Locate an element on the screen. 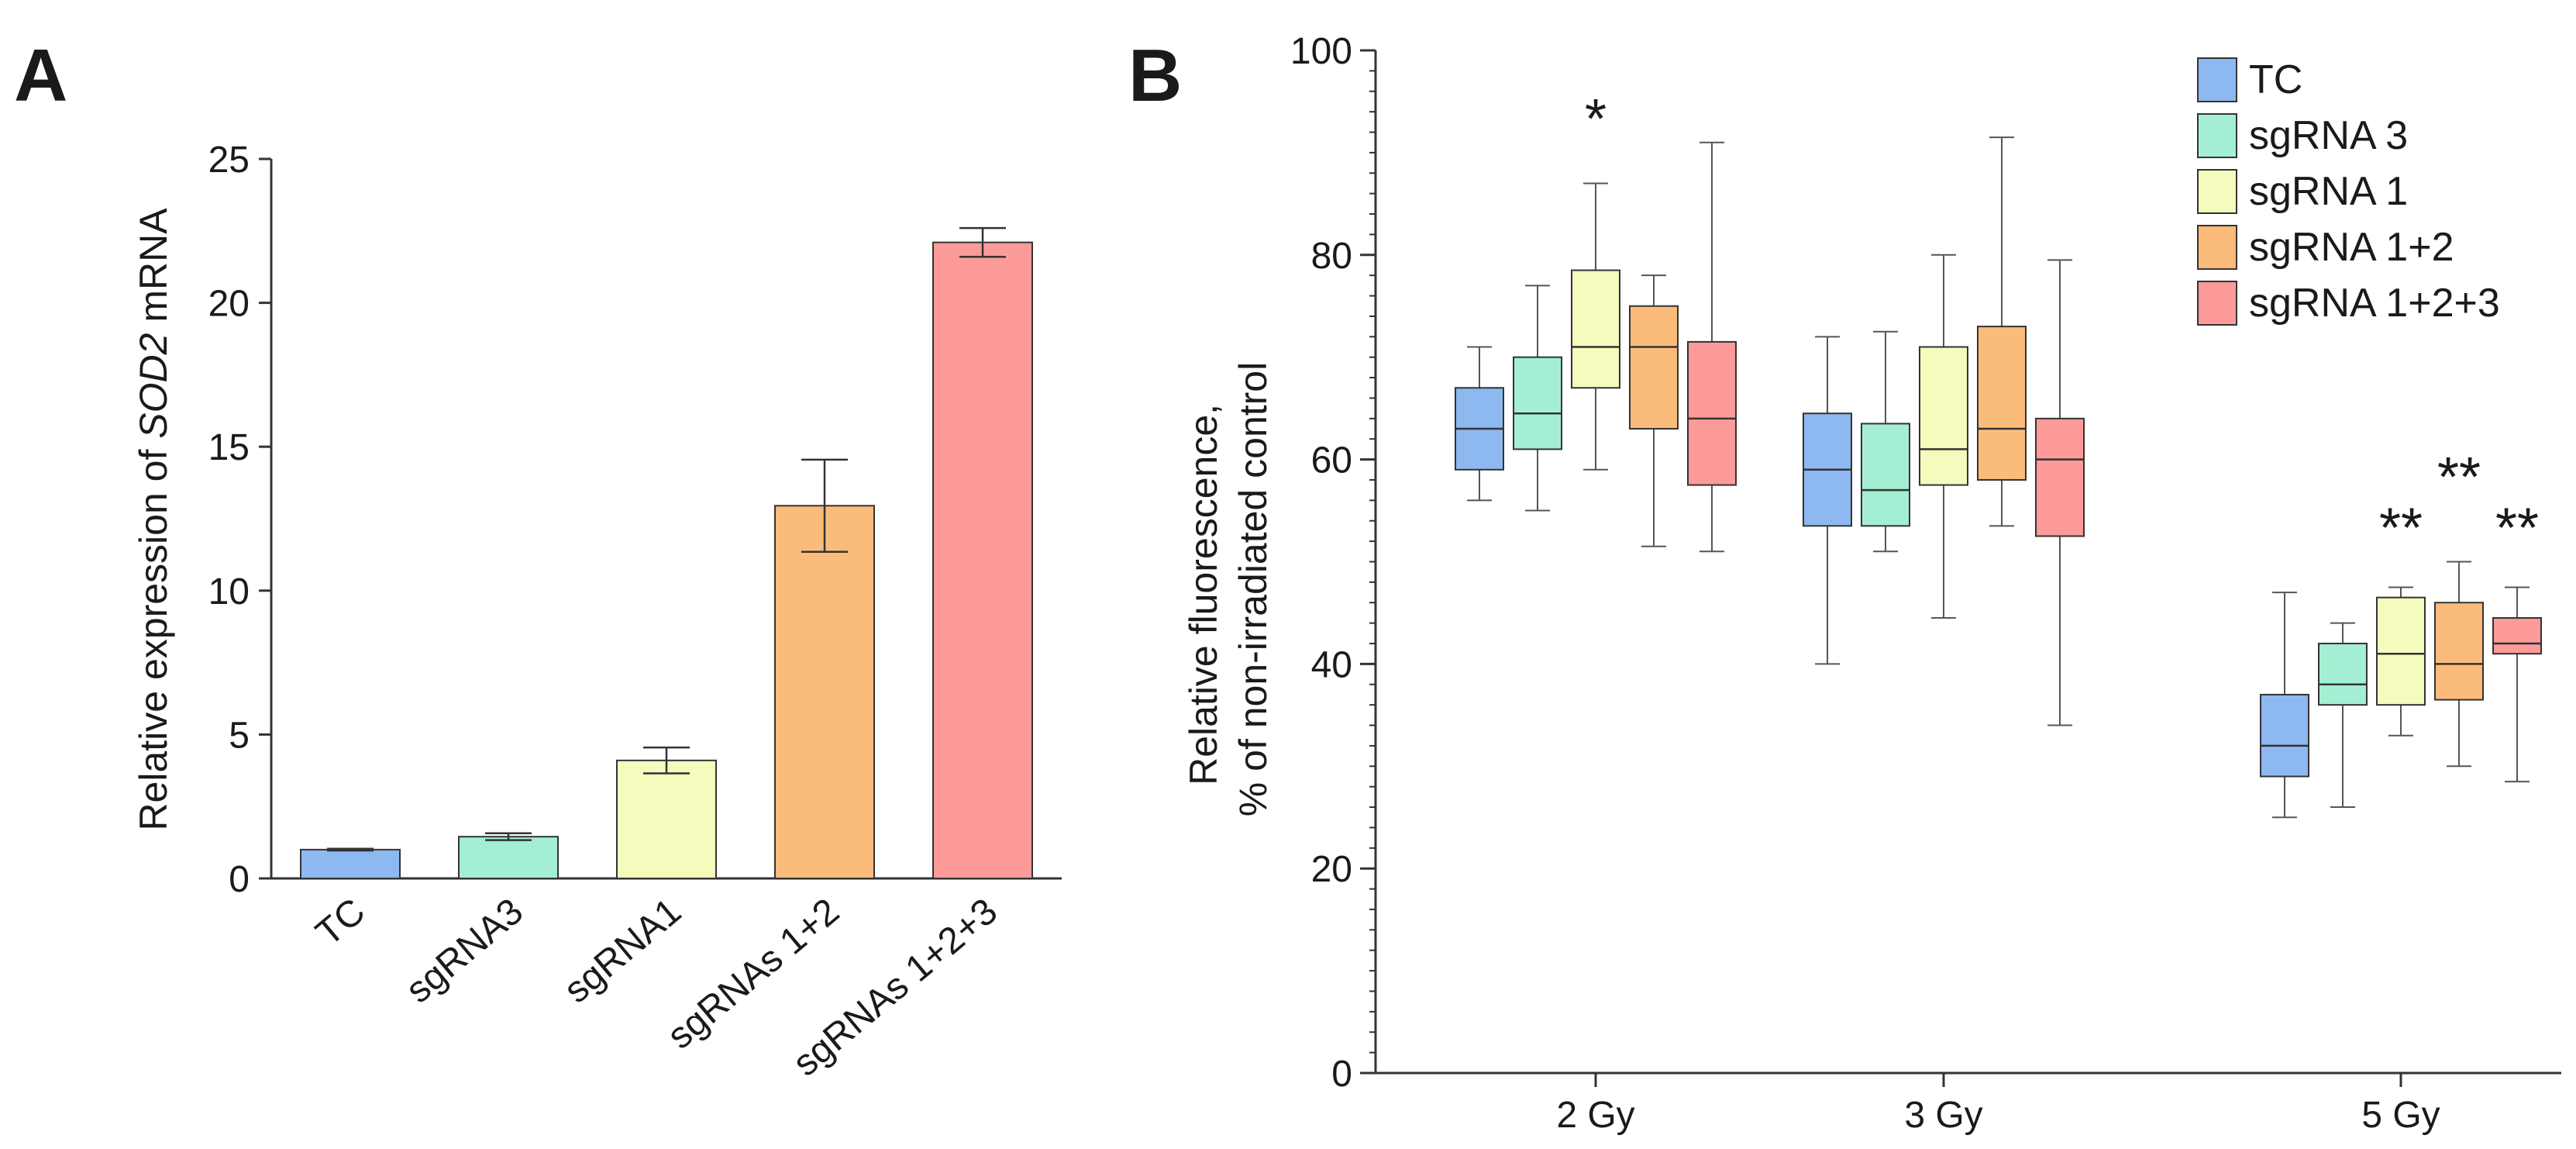 Image resolution: width=2576 pixels, height=1149 pixels. panel-b-y-tick-label: 80 is located at coordinates (1331, 256).